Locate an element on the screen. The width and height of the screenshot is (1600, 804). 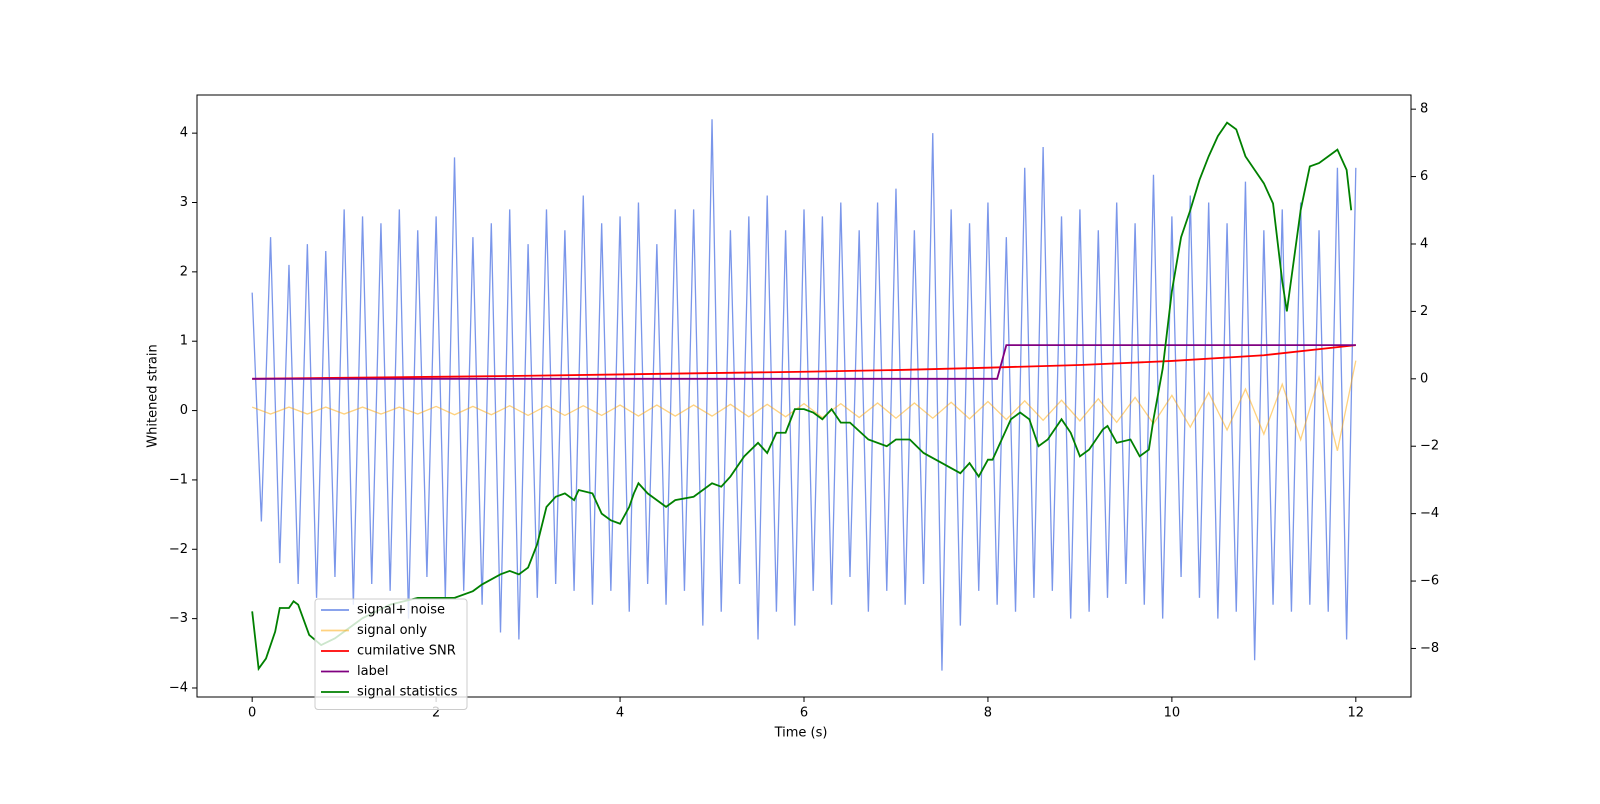
legend-box is located at coordinates (391, 654).